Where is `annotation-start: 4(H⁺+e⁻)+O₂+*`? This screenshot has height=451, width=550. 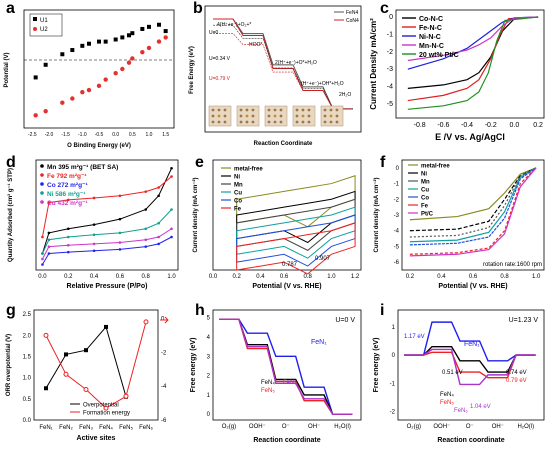
annotation-start: 4(H⁺+e⁻)+O₂+* is located at coordinates (234, 25).